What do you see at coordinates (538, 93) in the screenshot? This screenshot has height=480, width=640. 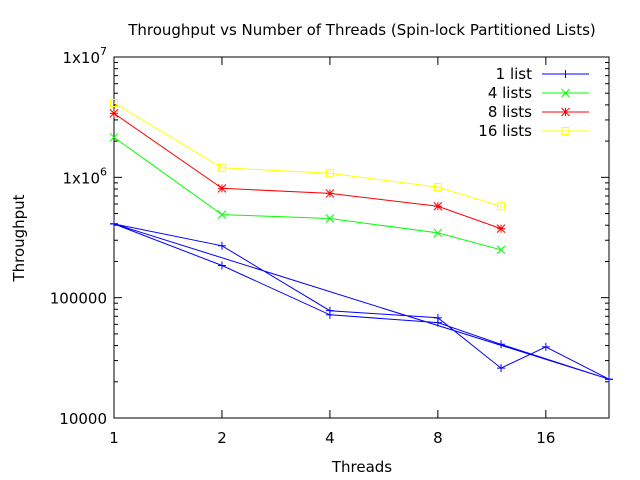 I see `legend-item: 4 lists` at bounding box center [538, 93].